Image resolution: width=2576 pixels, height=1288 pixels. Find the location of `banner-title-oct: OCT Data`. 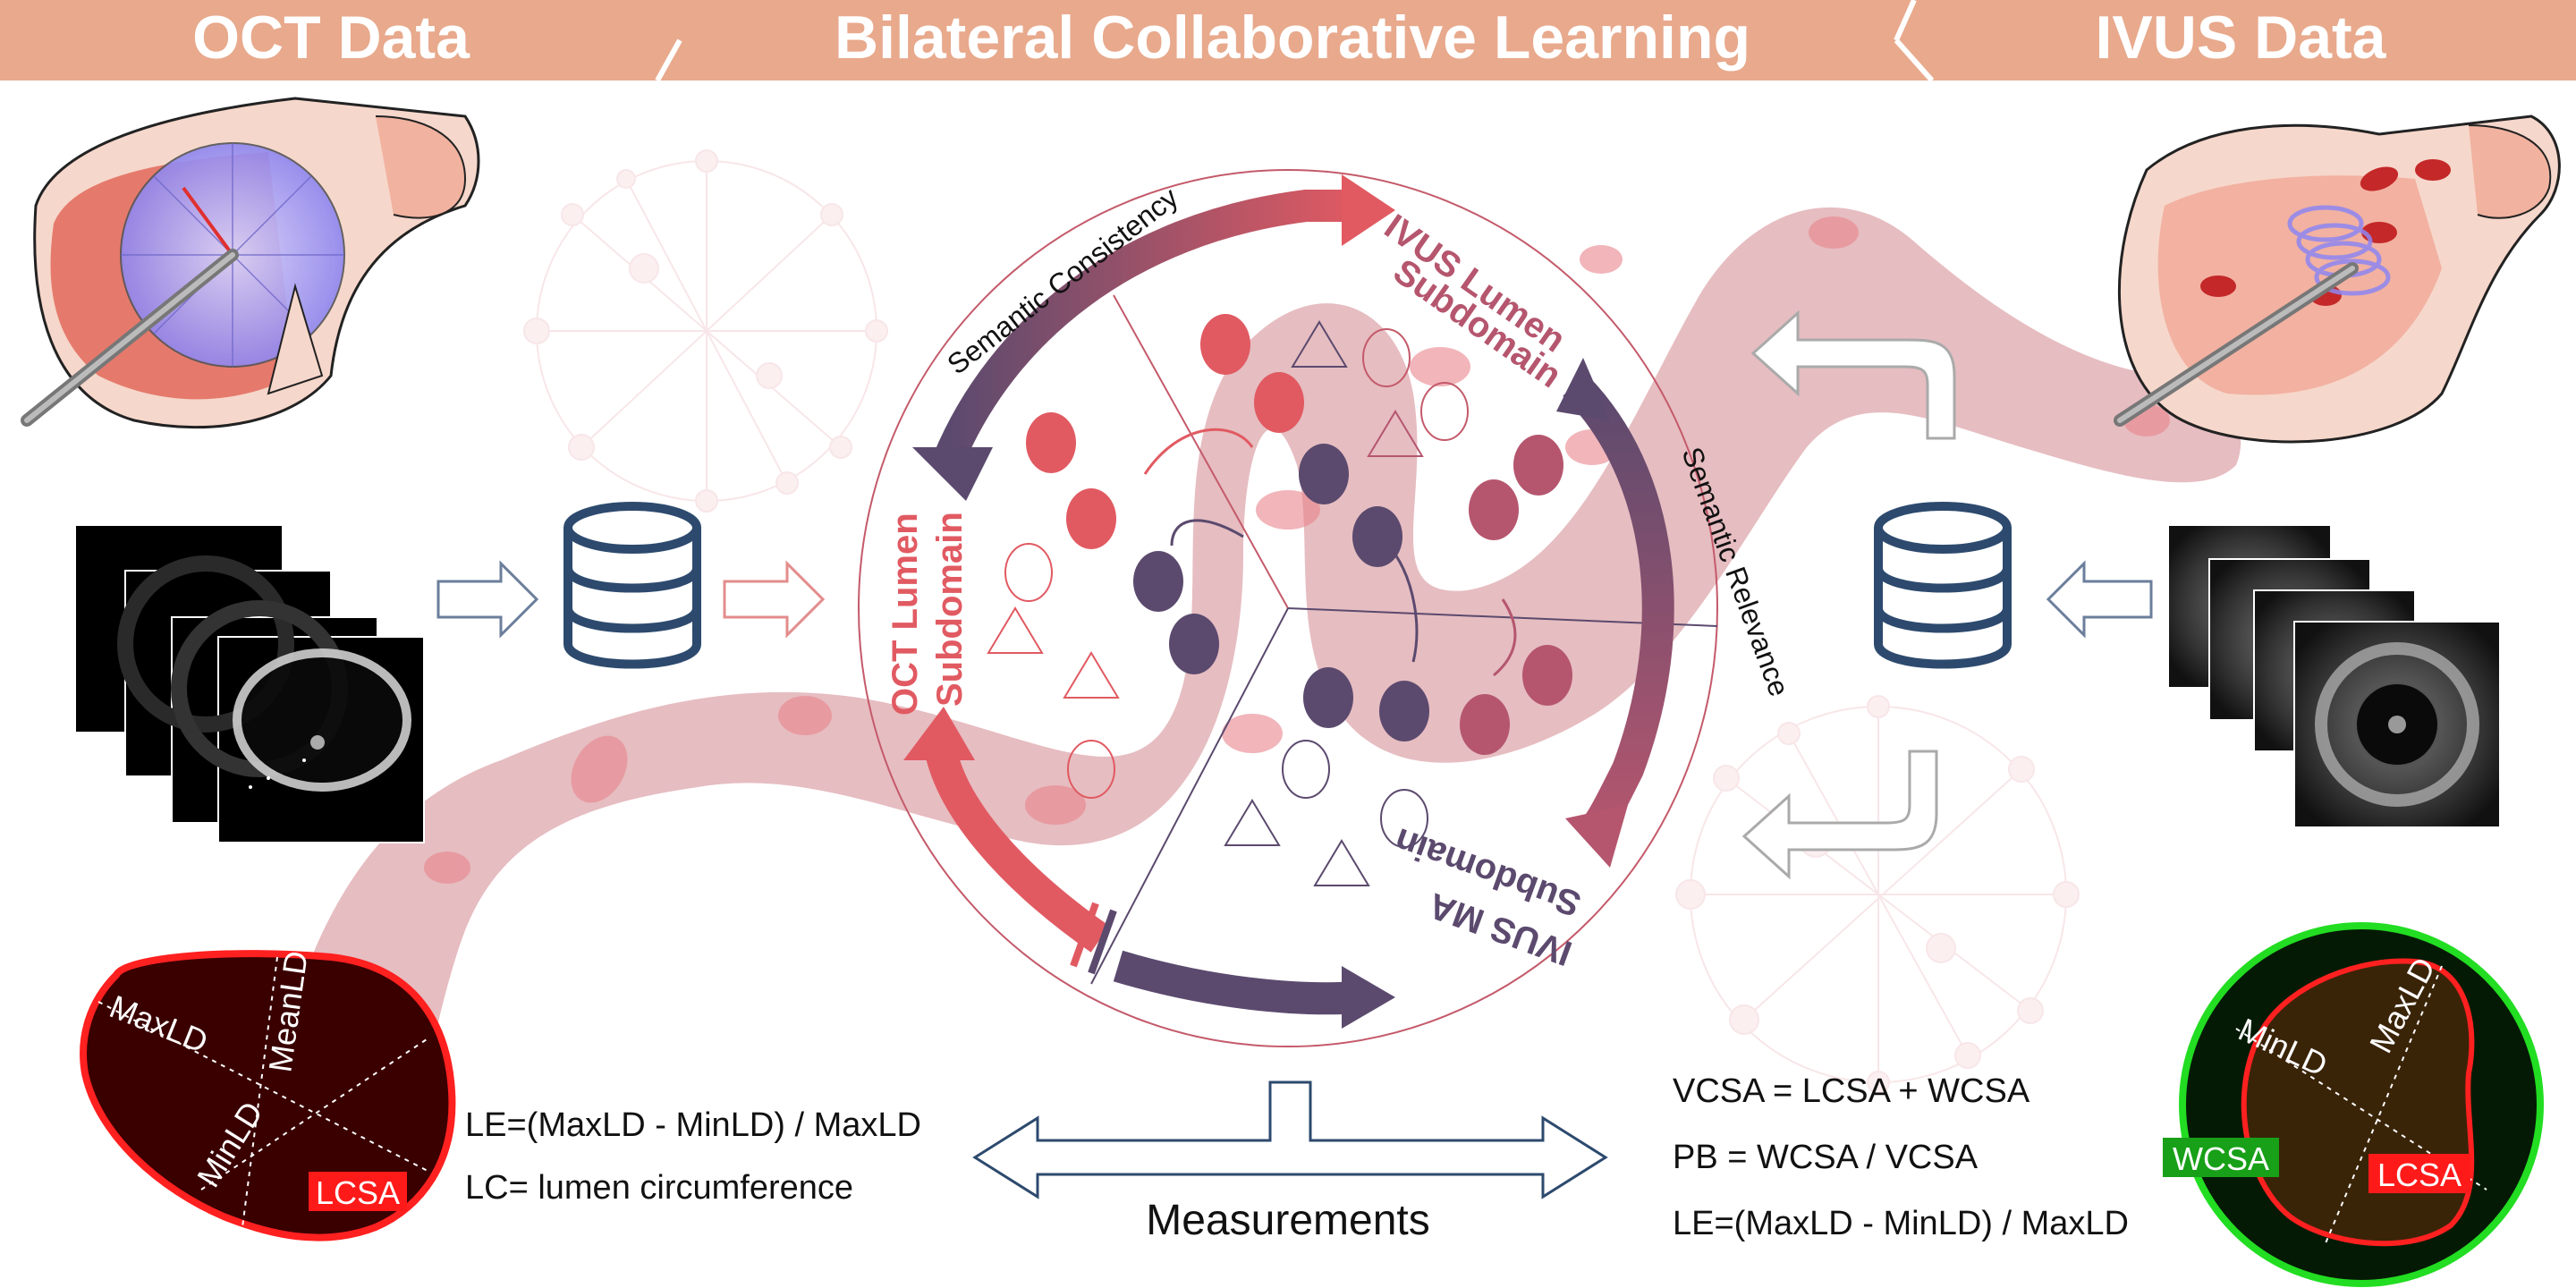

banner-title-oct: OCT Data is located at coordinates (331, 38).